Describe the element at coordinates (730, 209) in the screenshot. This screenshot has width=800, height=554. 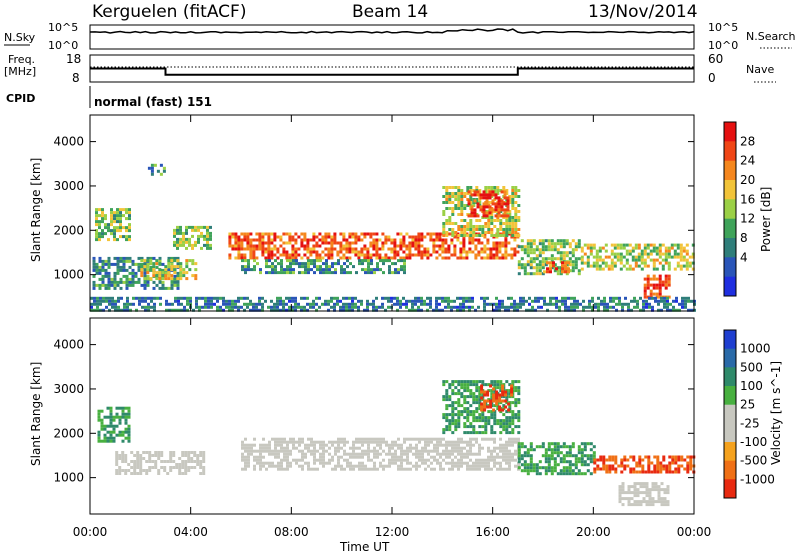
I see `colorbar-cell` at that location.